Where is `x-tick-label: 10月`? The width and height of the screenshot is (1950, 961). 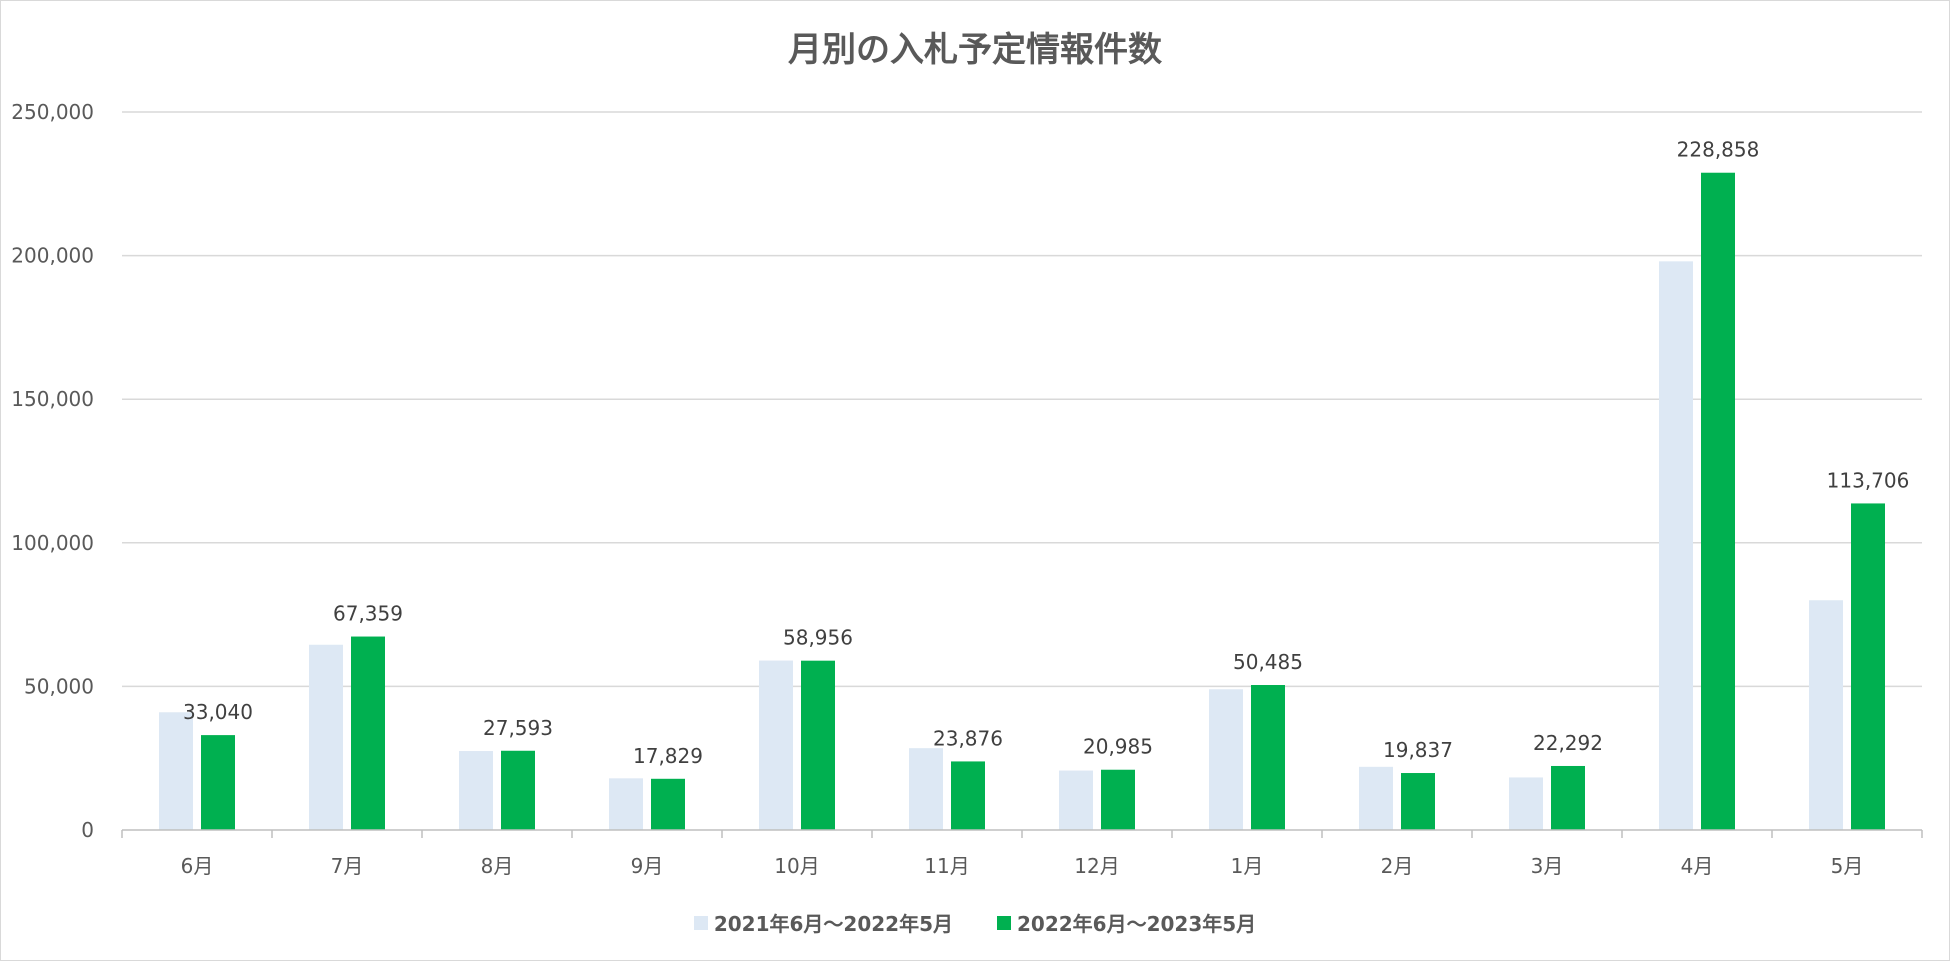 x-tick-label: 10月 is located at coordinates (796, 866).